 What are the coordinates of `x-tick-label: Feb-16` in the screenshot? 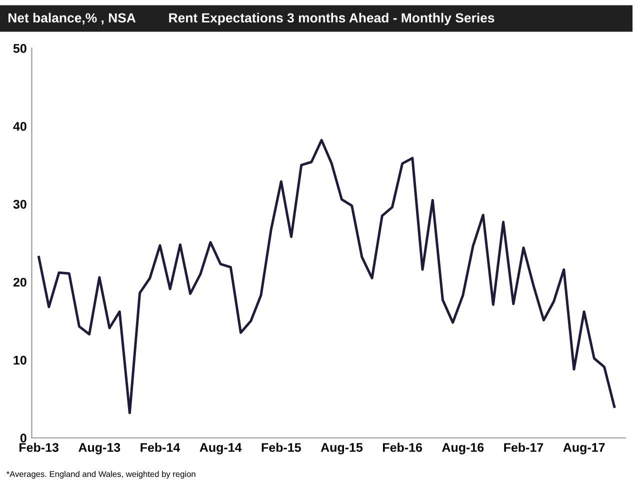 It's located at (402, 447).